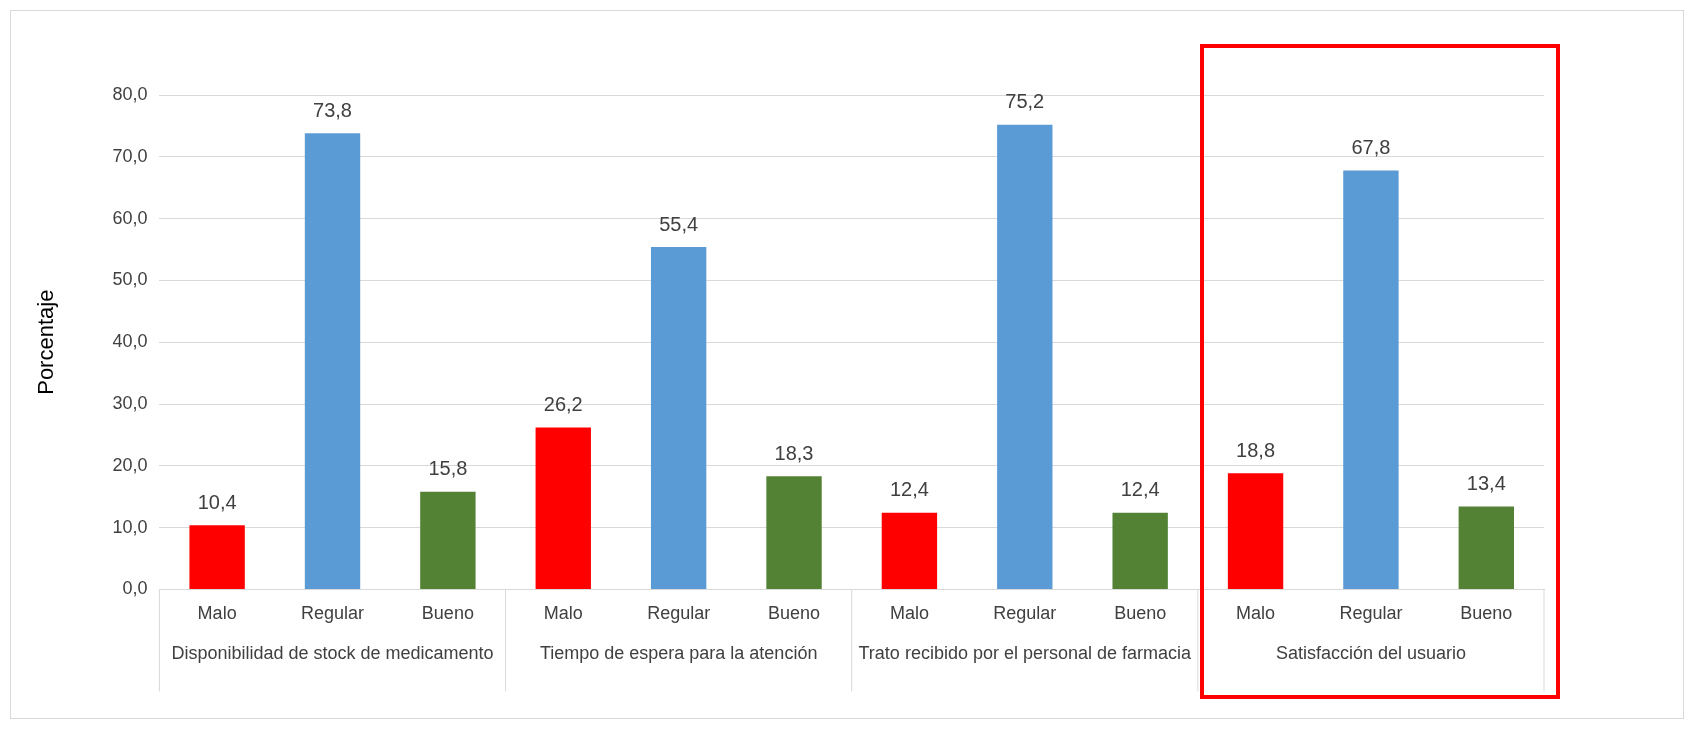 The image size is (1694, 729). Describe the element at coordinates (135, 588) in the screenshot. I see `y-tick-label: 0,0` at that location.